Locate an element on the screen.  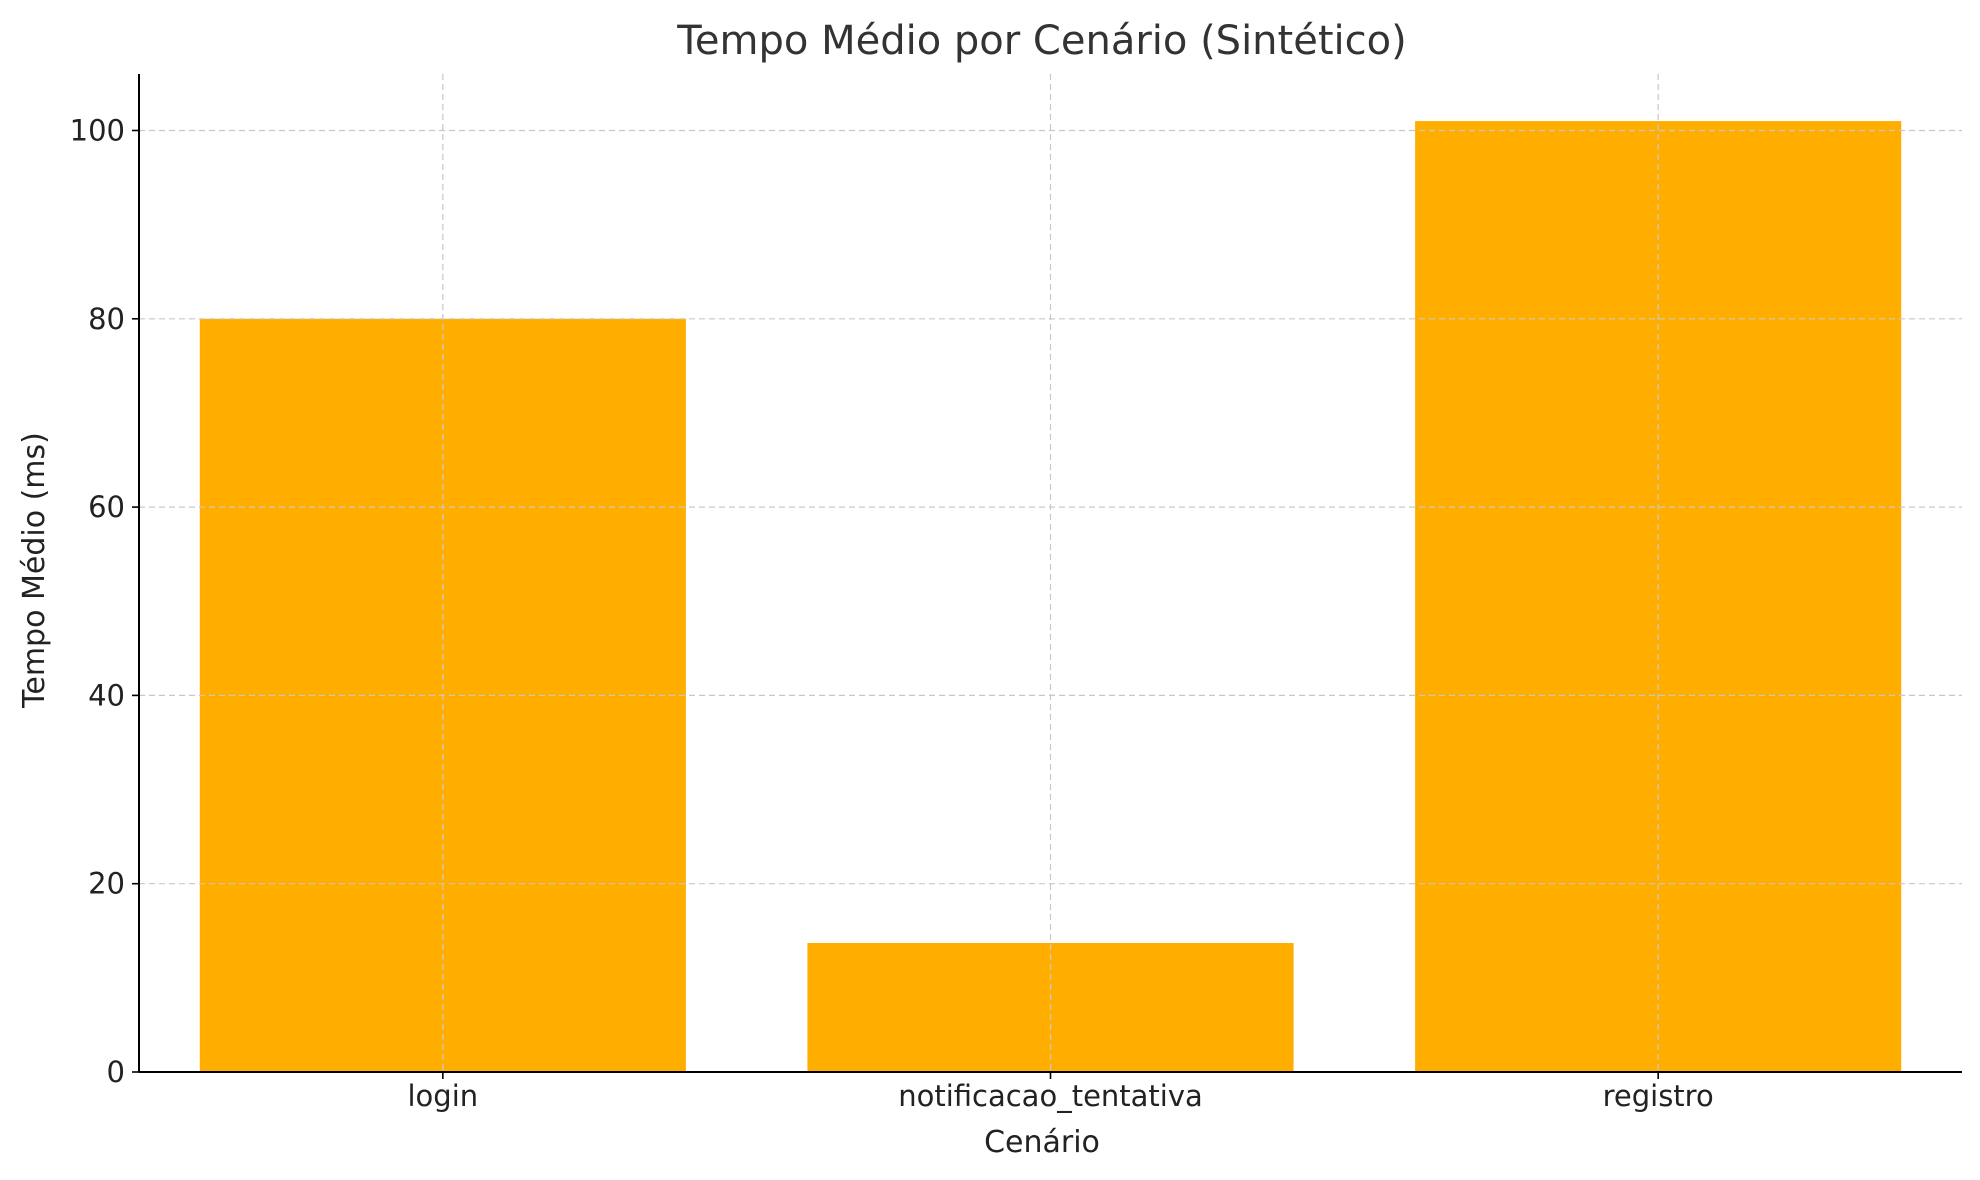
x-tick-label: login is located at coordinates (443, 1096).